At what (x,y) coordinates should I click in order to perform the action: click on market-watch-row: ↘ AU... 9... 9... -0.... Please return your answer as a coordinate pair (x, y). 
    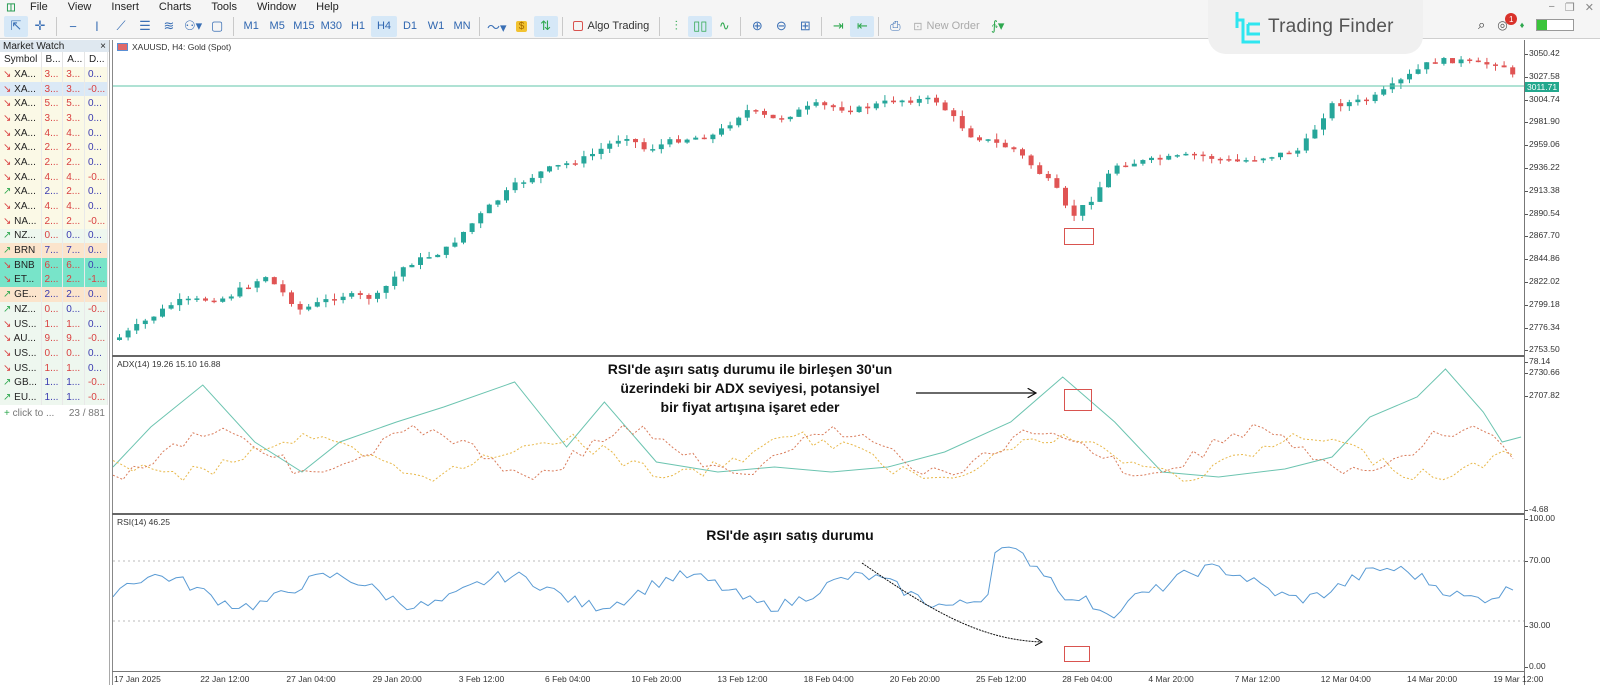
    Looking at the image, I should click on (54, 339).